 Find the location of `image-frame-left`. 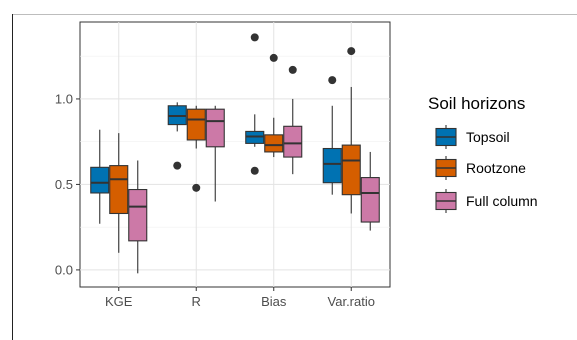

image-frame-left is located at coordinates (12, 177).